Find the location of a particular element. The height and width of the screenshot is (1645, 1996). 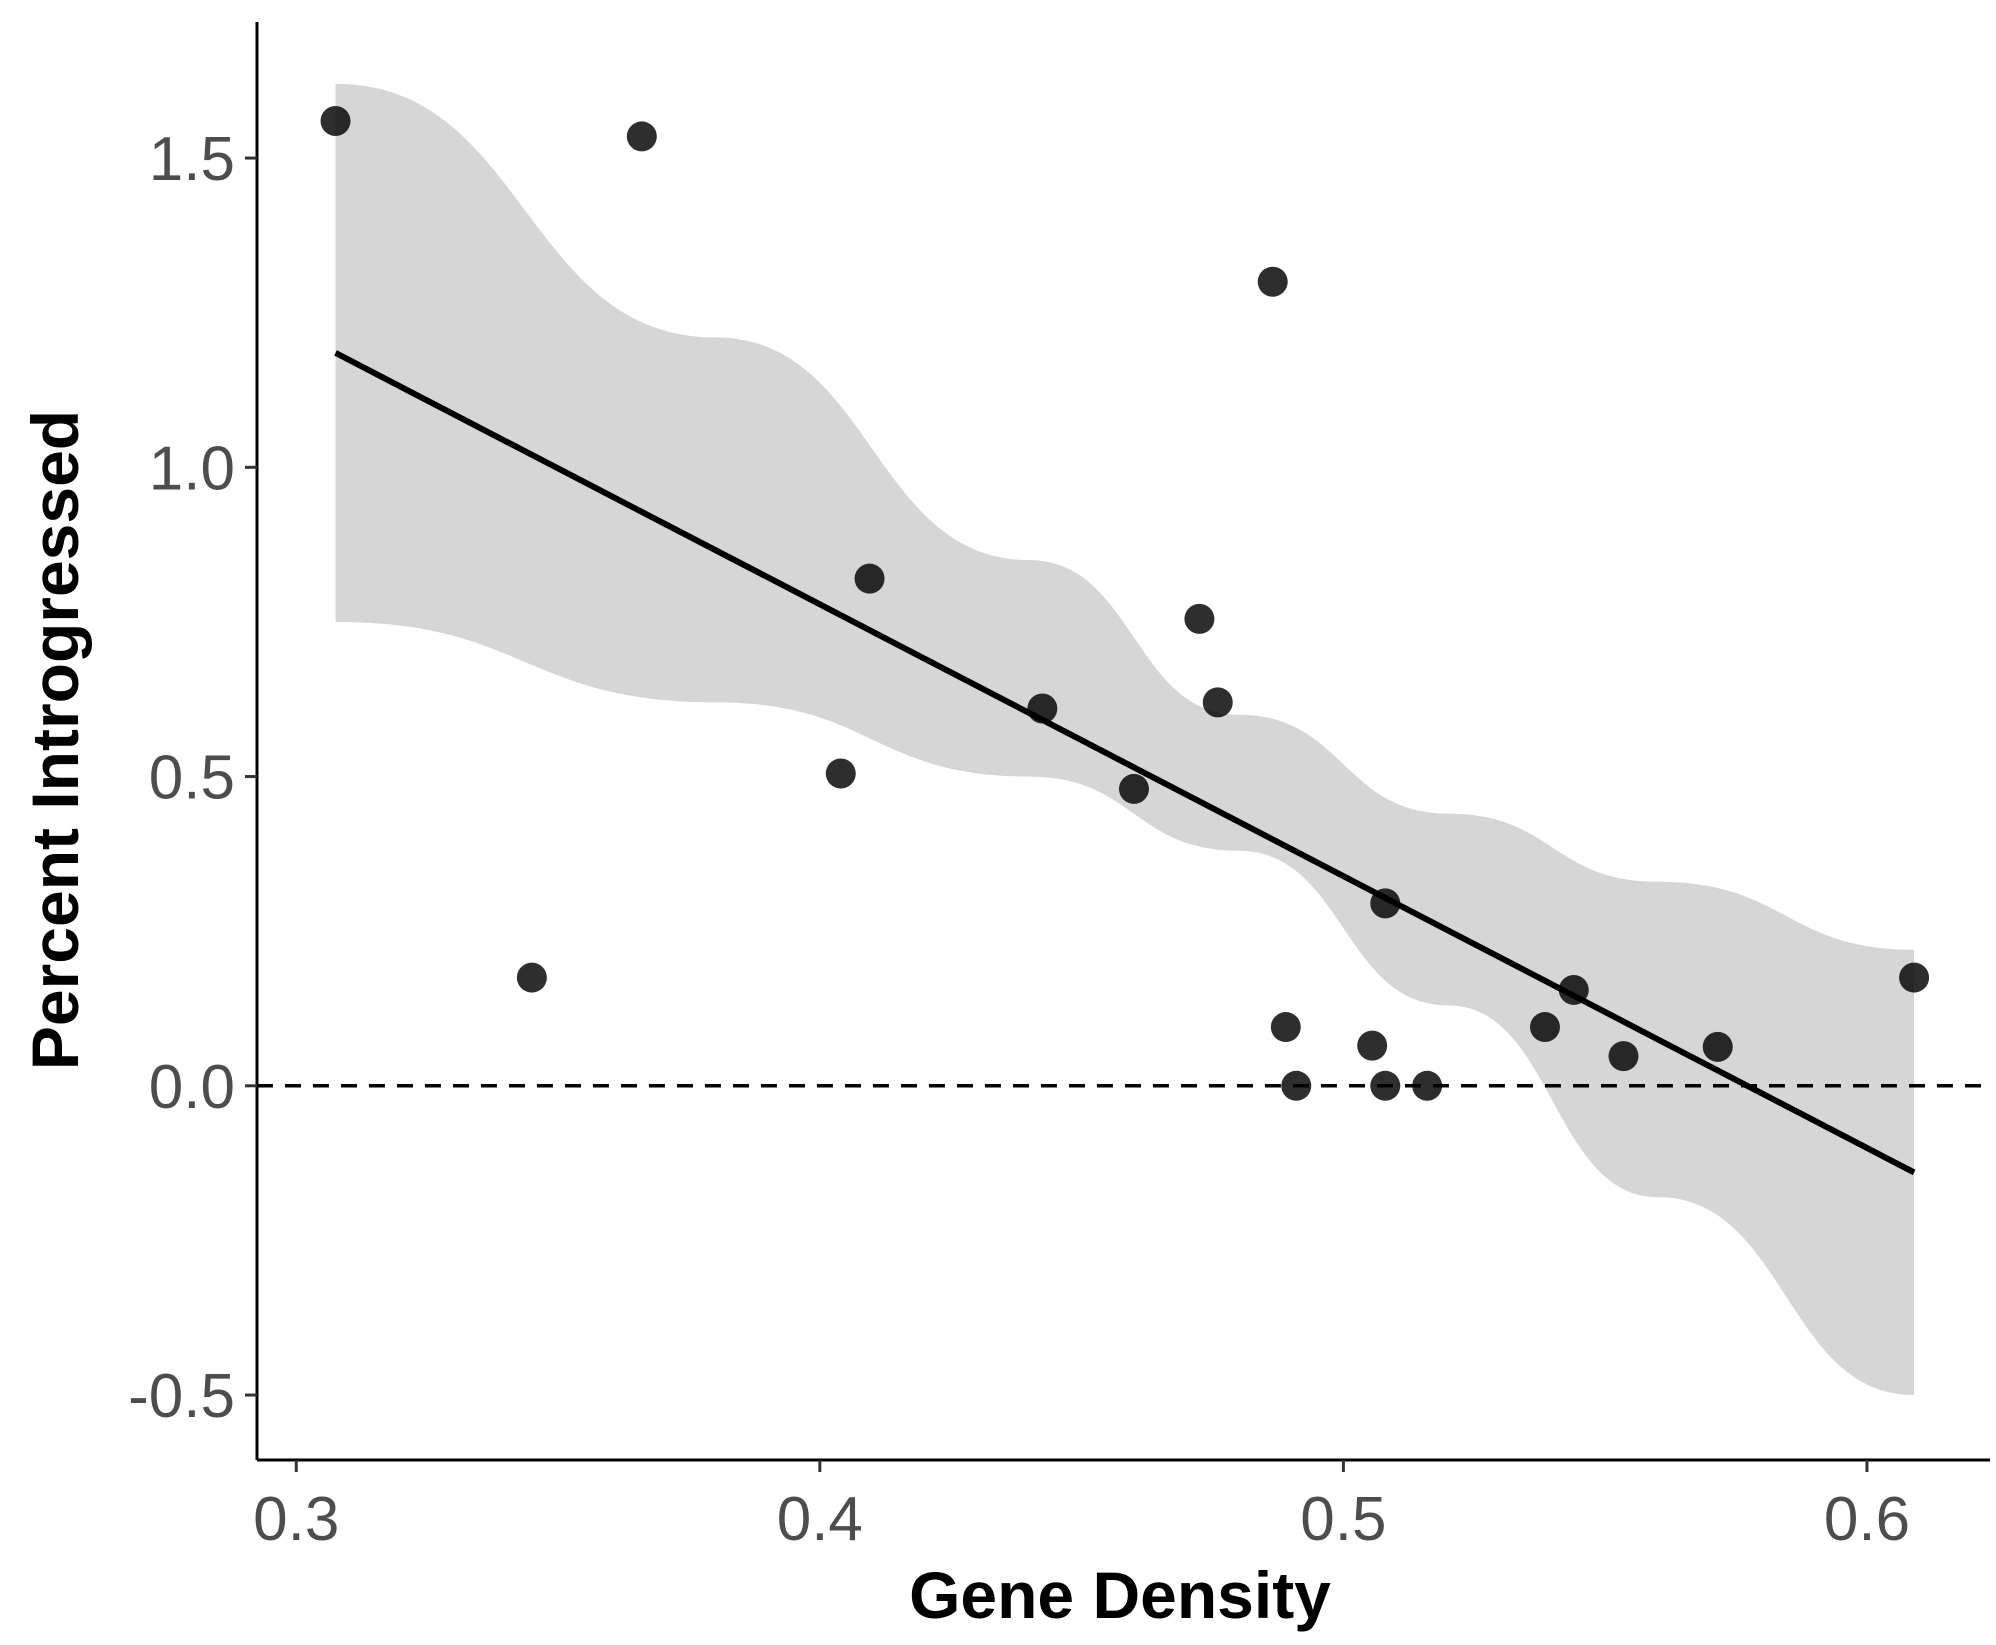

y-tick-label: -0.5 is located at coordinates (181, 1396).